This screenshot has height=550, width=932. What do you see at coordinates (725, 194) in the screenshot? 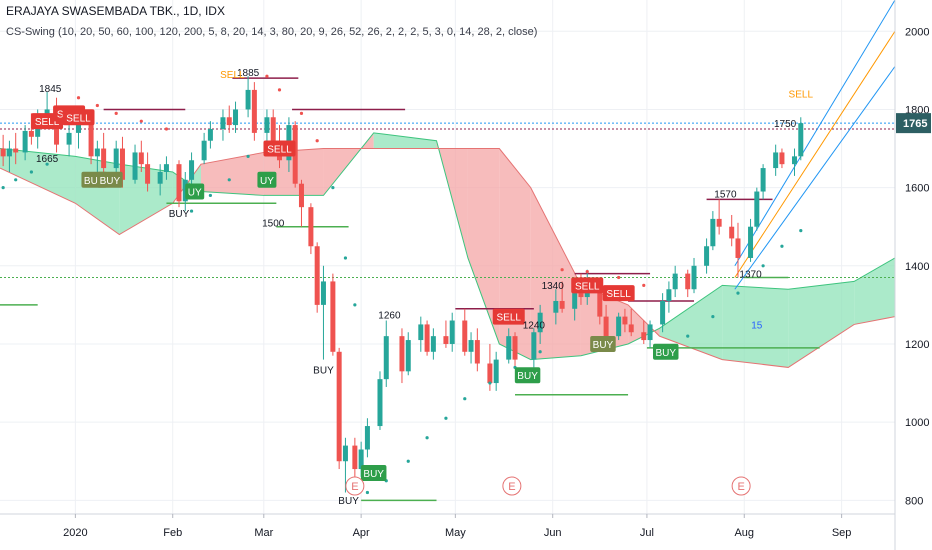
I see `chart-annotation: 1570` at bounding box center [725, 194].